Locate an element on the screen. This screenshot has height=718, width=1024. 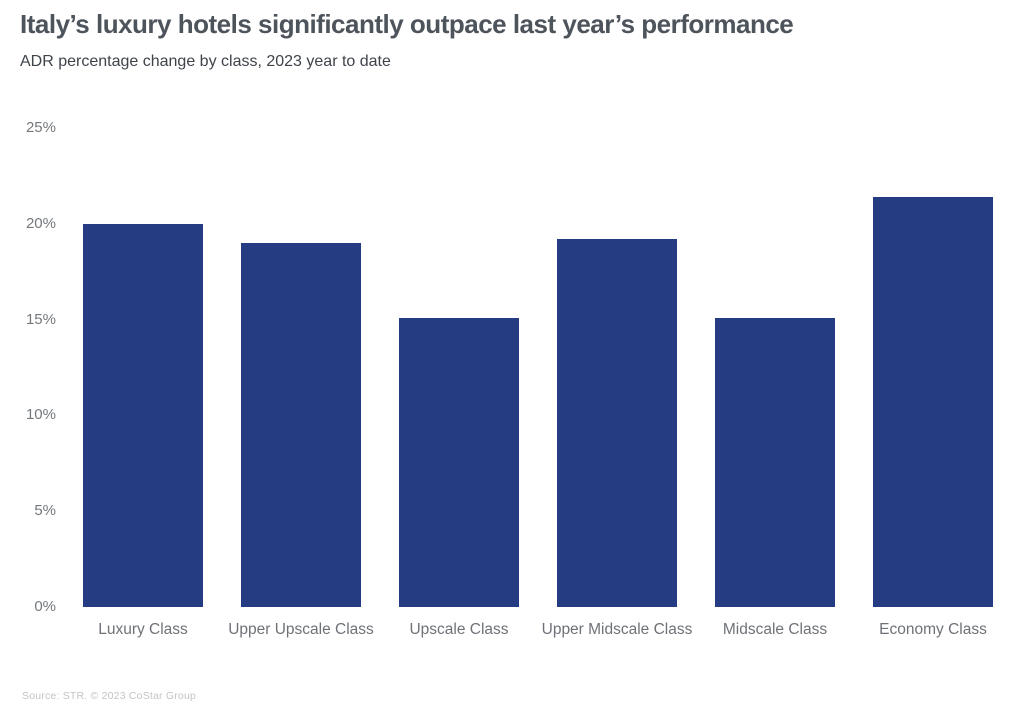
x-category-label: Upper Midscale Class is located at coordinates (617, 629).